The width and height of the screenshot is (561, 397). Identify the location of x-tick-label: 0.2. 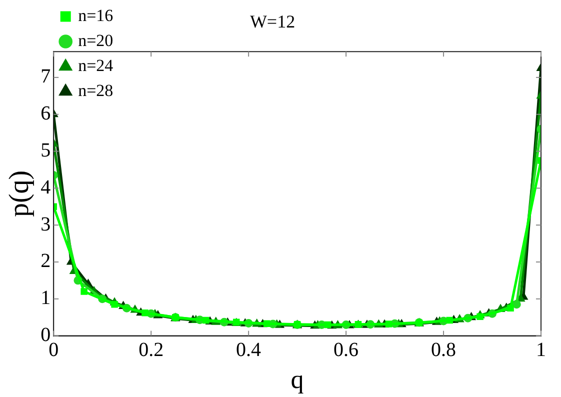
(151, 350).